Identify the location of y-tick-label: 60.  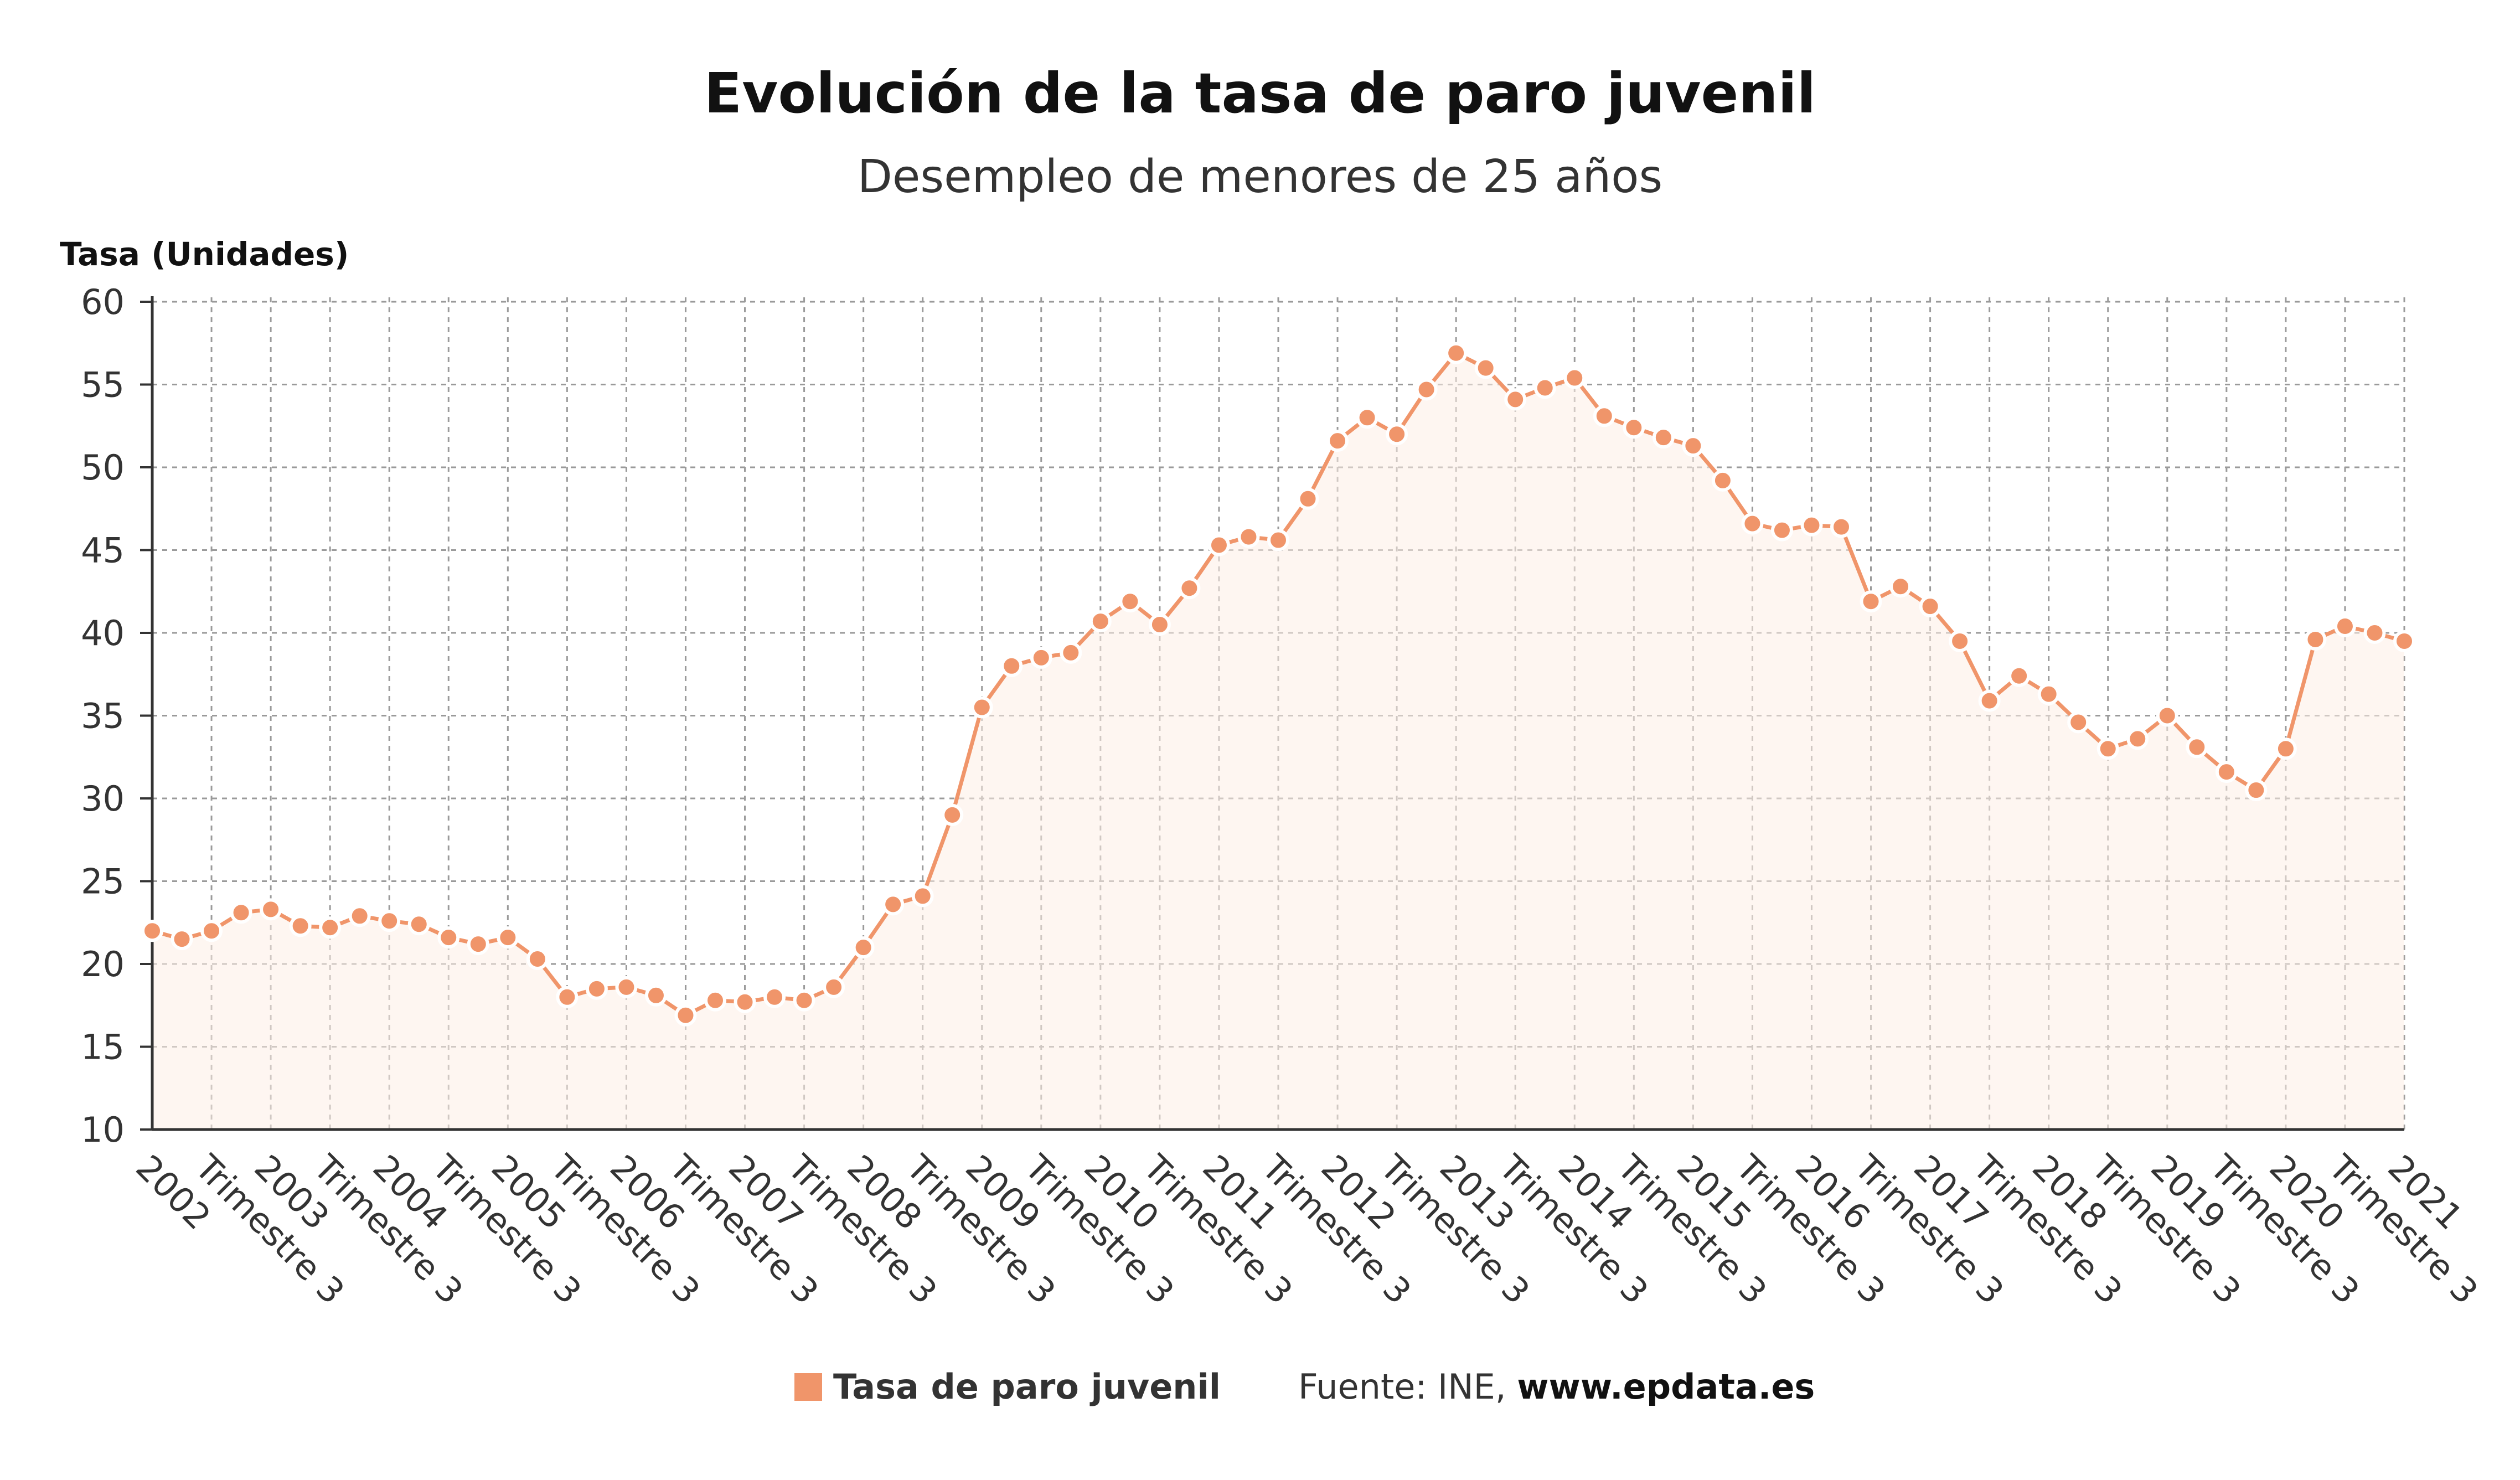
(103, 302).